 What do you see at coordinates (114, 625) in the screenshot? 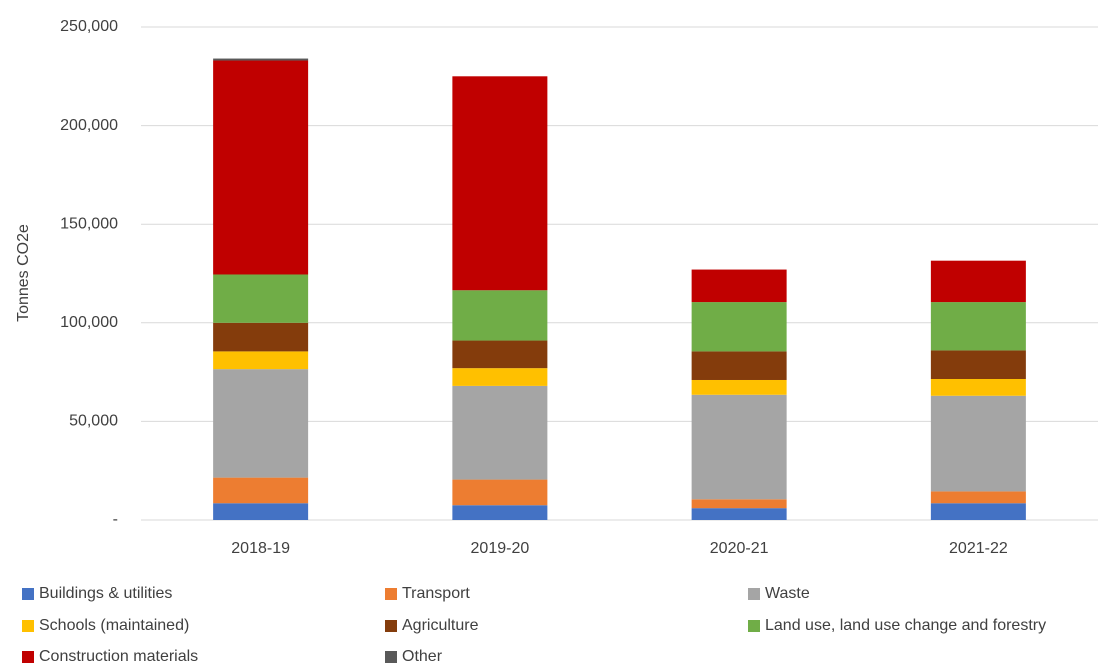
I see `legend-label: Schools (maintained)` at bounding box center [114, 625].